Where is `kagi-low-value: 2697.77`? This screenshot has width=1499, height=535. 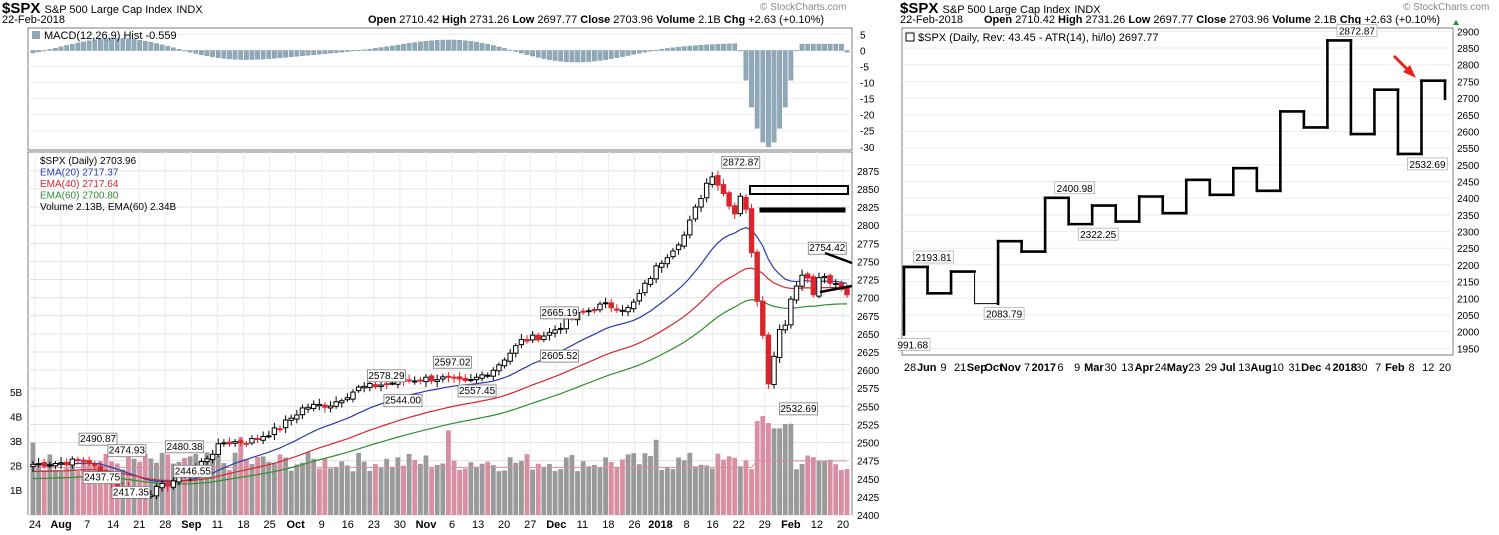
kagi-low-value: 2697.77 is located at coordinates (1173, 20).